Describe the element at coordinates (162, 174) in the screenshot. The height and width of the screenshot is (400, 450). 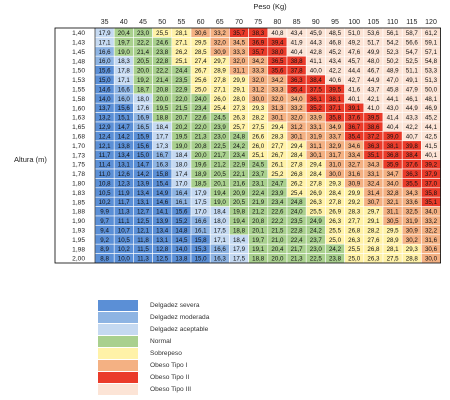
I see `heatmap-cell-label: 15,8` at that location.